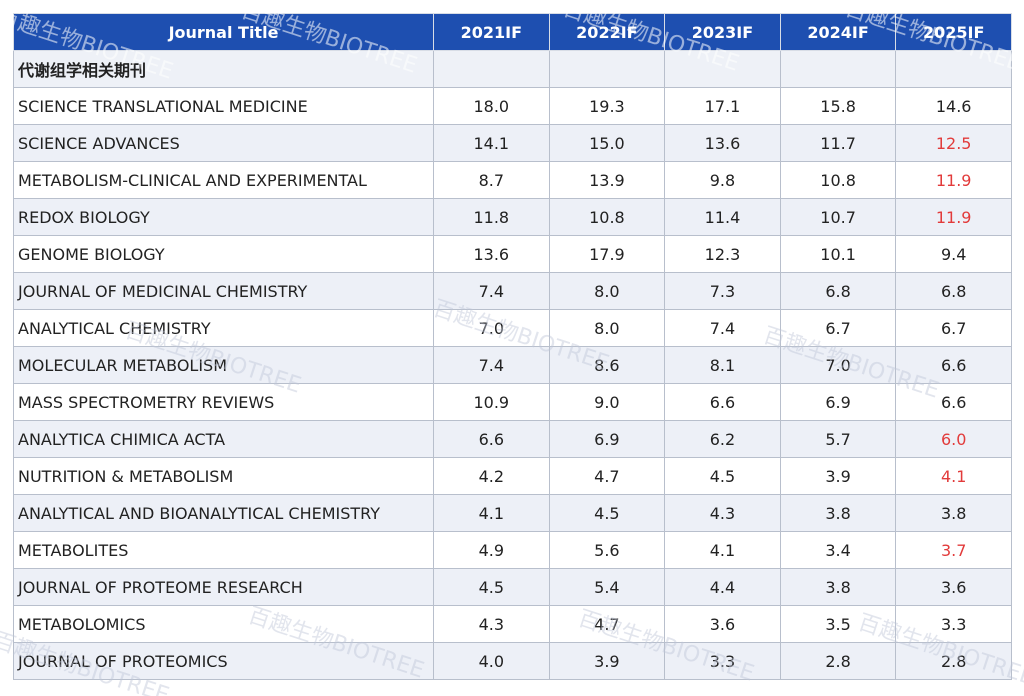  Describe the element at coordinates (953, 550) in the screenshot. I see `if-value-cell: 3.7` at that location.